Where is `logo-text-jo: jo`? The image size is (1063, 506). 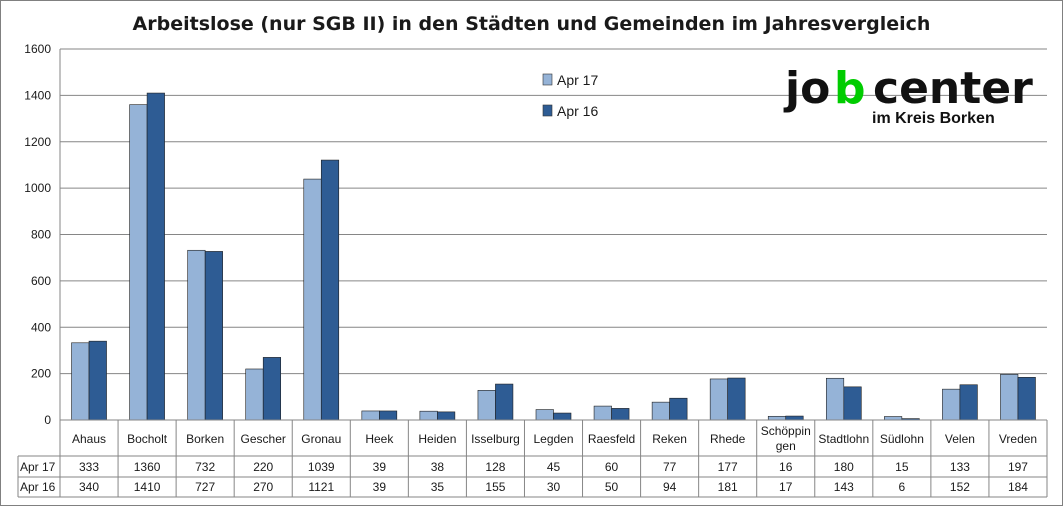
logo-text-jo: jo is located at coordinates (806, 88).